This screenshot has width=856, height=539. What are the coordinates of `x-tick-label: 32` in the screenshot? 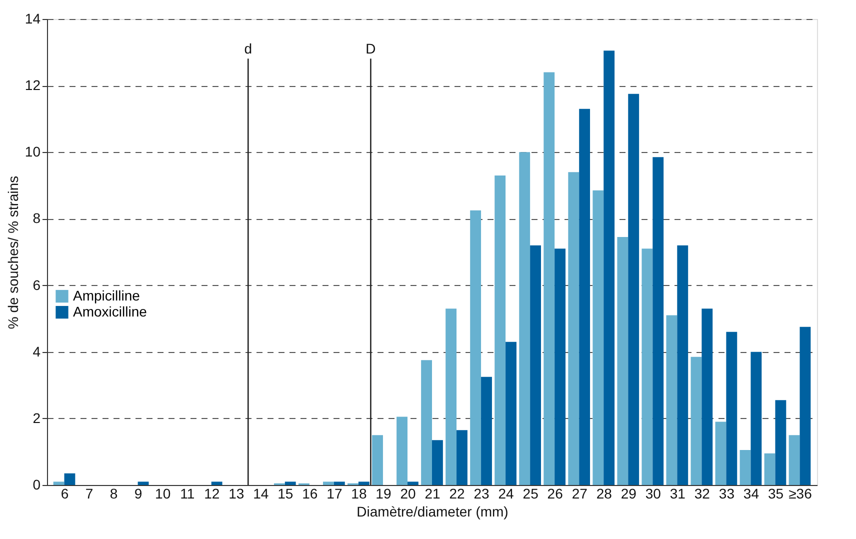 It's located at (702, 494).